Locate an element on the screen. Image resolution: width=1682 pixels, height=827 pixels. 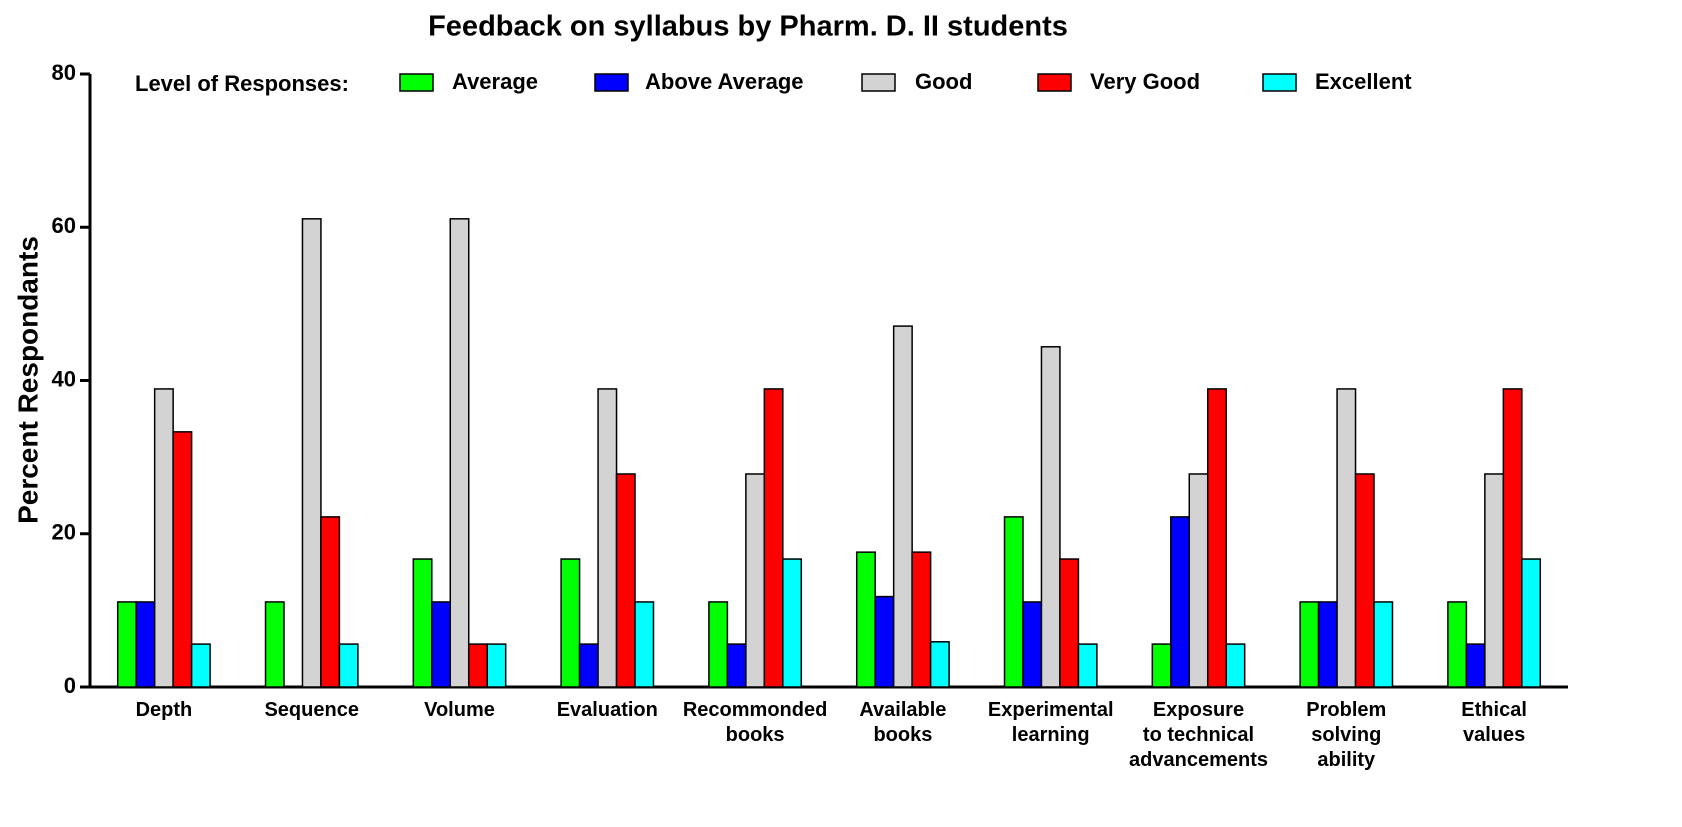
x-tick-label: Available books is located at coordinates (902, 722).